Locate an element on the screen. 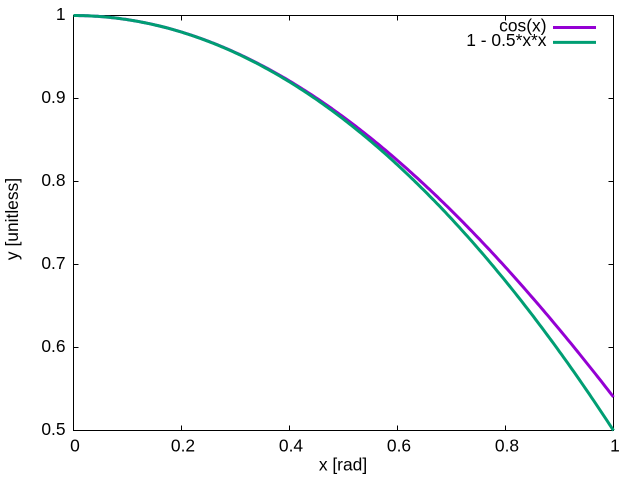 The width and height of the screenshot is (640, 480). svg-text: 0.9 is located at coordinates (53, 97).